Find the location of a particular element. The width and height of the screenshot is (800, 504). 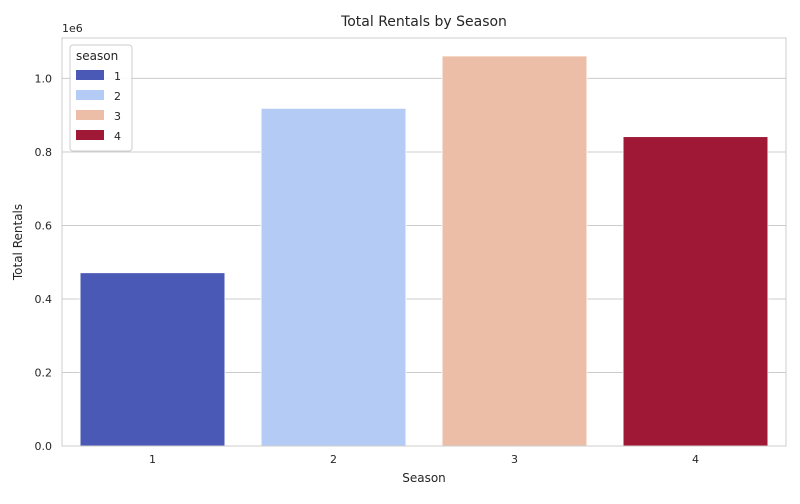

legend-label: 3 is located at coordinates (117, 116).